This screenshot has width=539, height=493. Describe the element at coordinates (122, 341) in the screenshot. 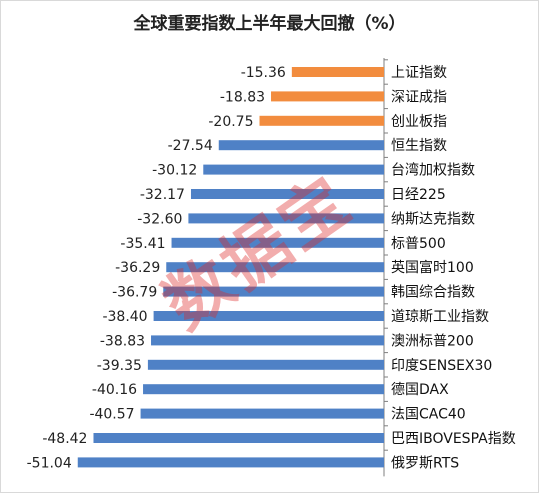

I see `data-label: -38.83` at that location.